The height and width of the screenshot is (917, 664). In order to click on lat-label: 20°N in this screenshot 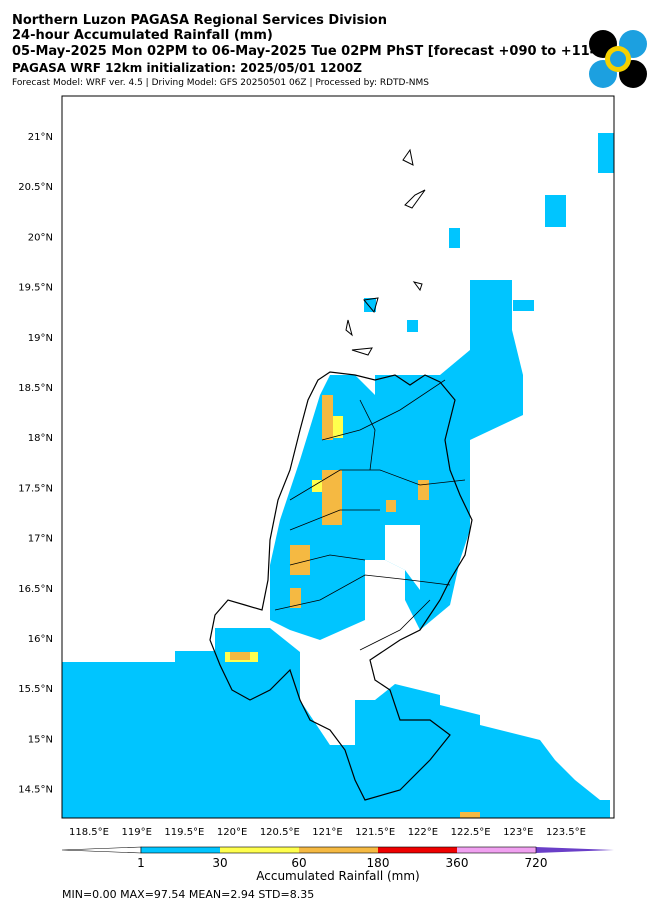, I will do `click(40, 237)`.